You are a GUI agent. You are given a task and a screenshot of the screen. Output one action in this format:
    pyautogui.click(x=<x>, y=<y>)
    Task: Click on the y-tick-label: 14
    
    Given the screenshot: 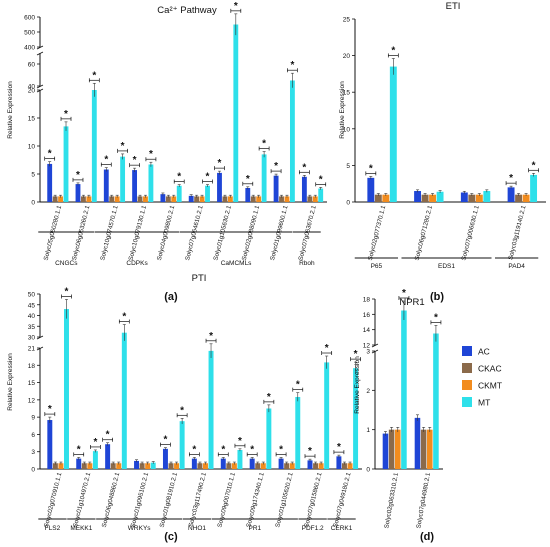 What is the action you would take?
    pyautogui.click(x=367, y=330)
    